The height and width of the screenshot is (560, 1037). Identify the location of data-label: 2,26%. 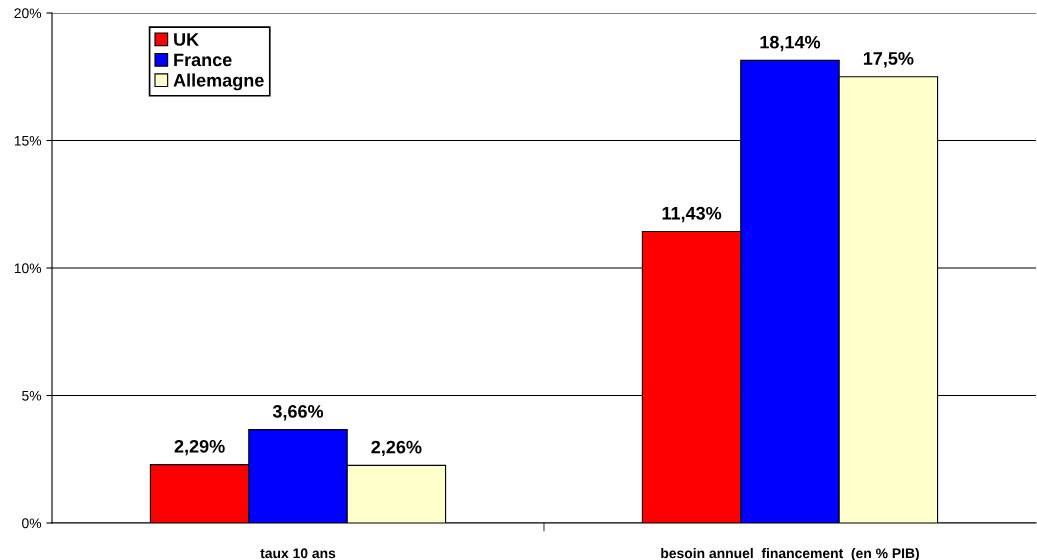
(396, 448).